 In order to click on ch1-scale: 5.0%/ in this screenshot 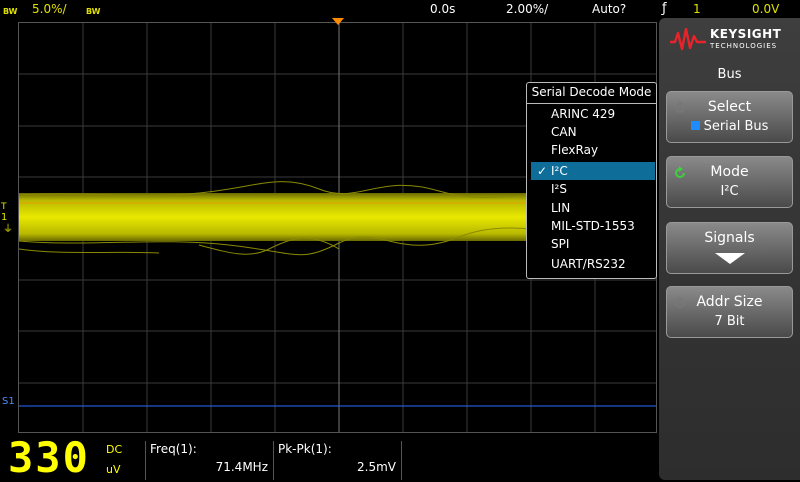, I will do `click(49, 9)`.